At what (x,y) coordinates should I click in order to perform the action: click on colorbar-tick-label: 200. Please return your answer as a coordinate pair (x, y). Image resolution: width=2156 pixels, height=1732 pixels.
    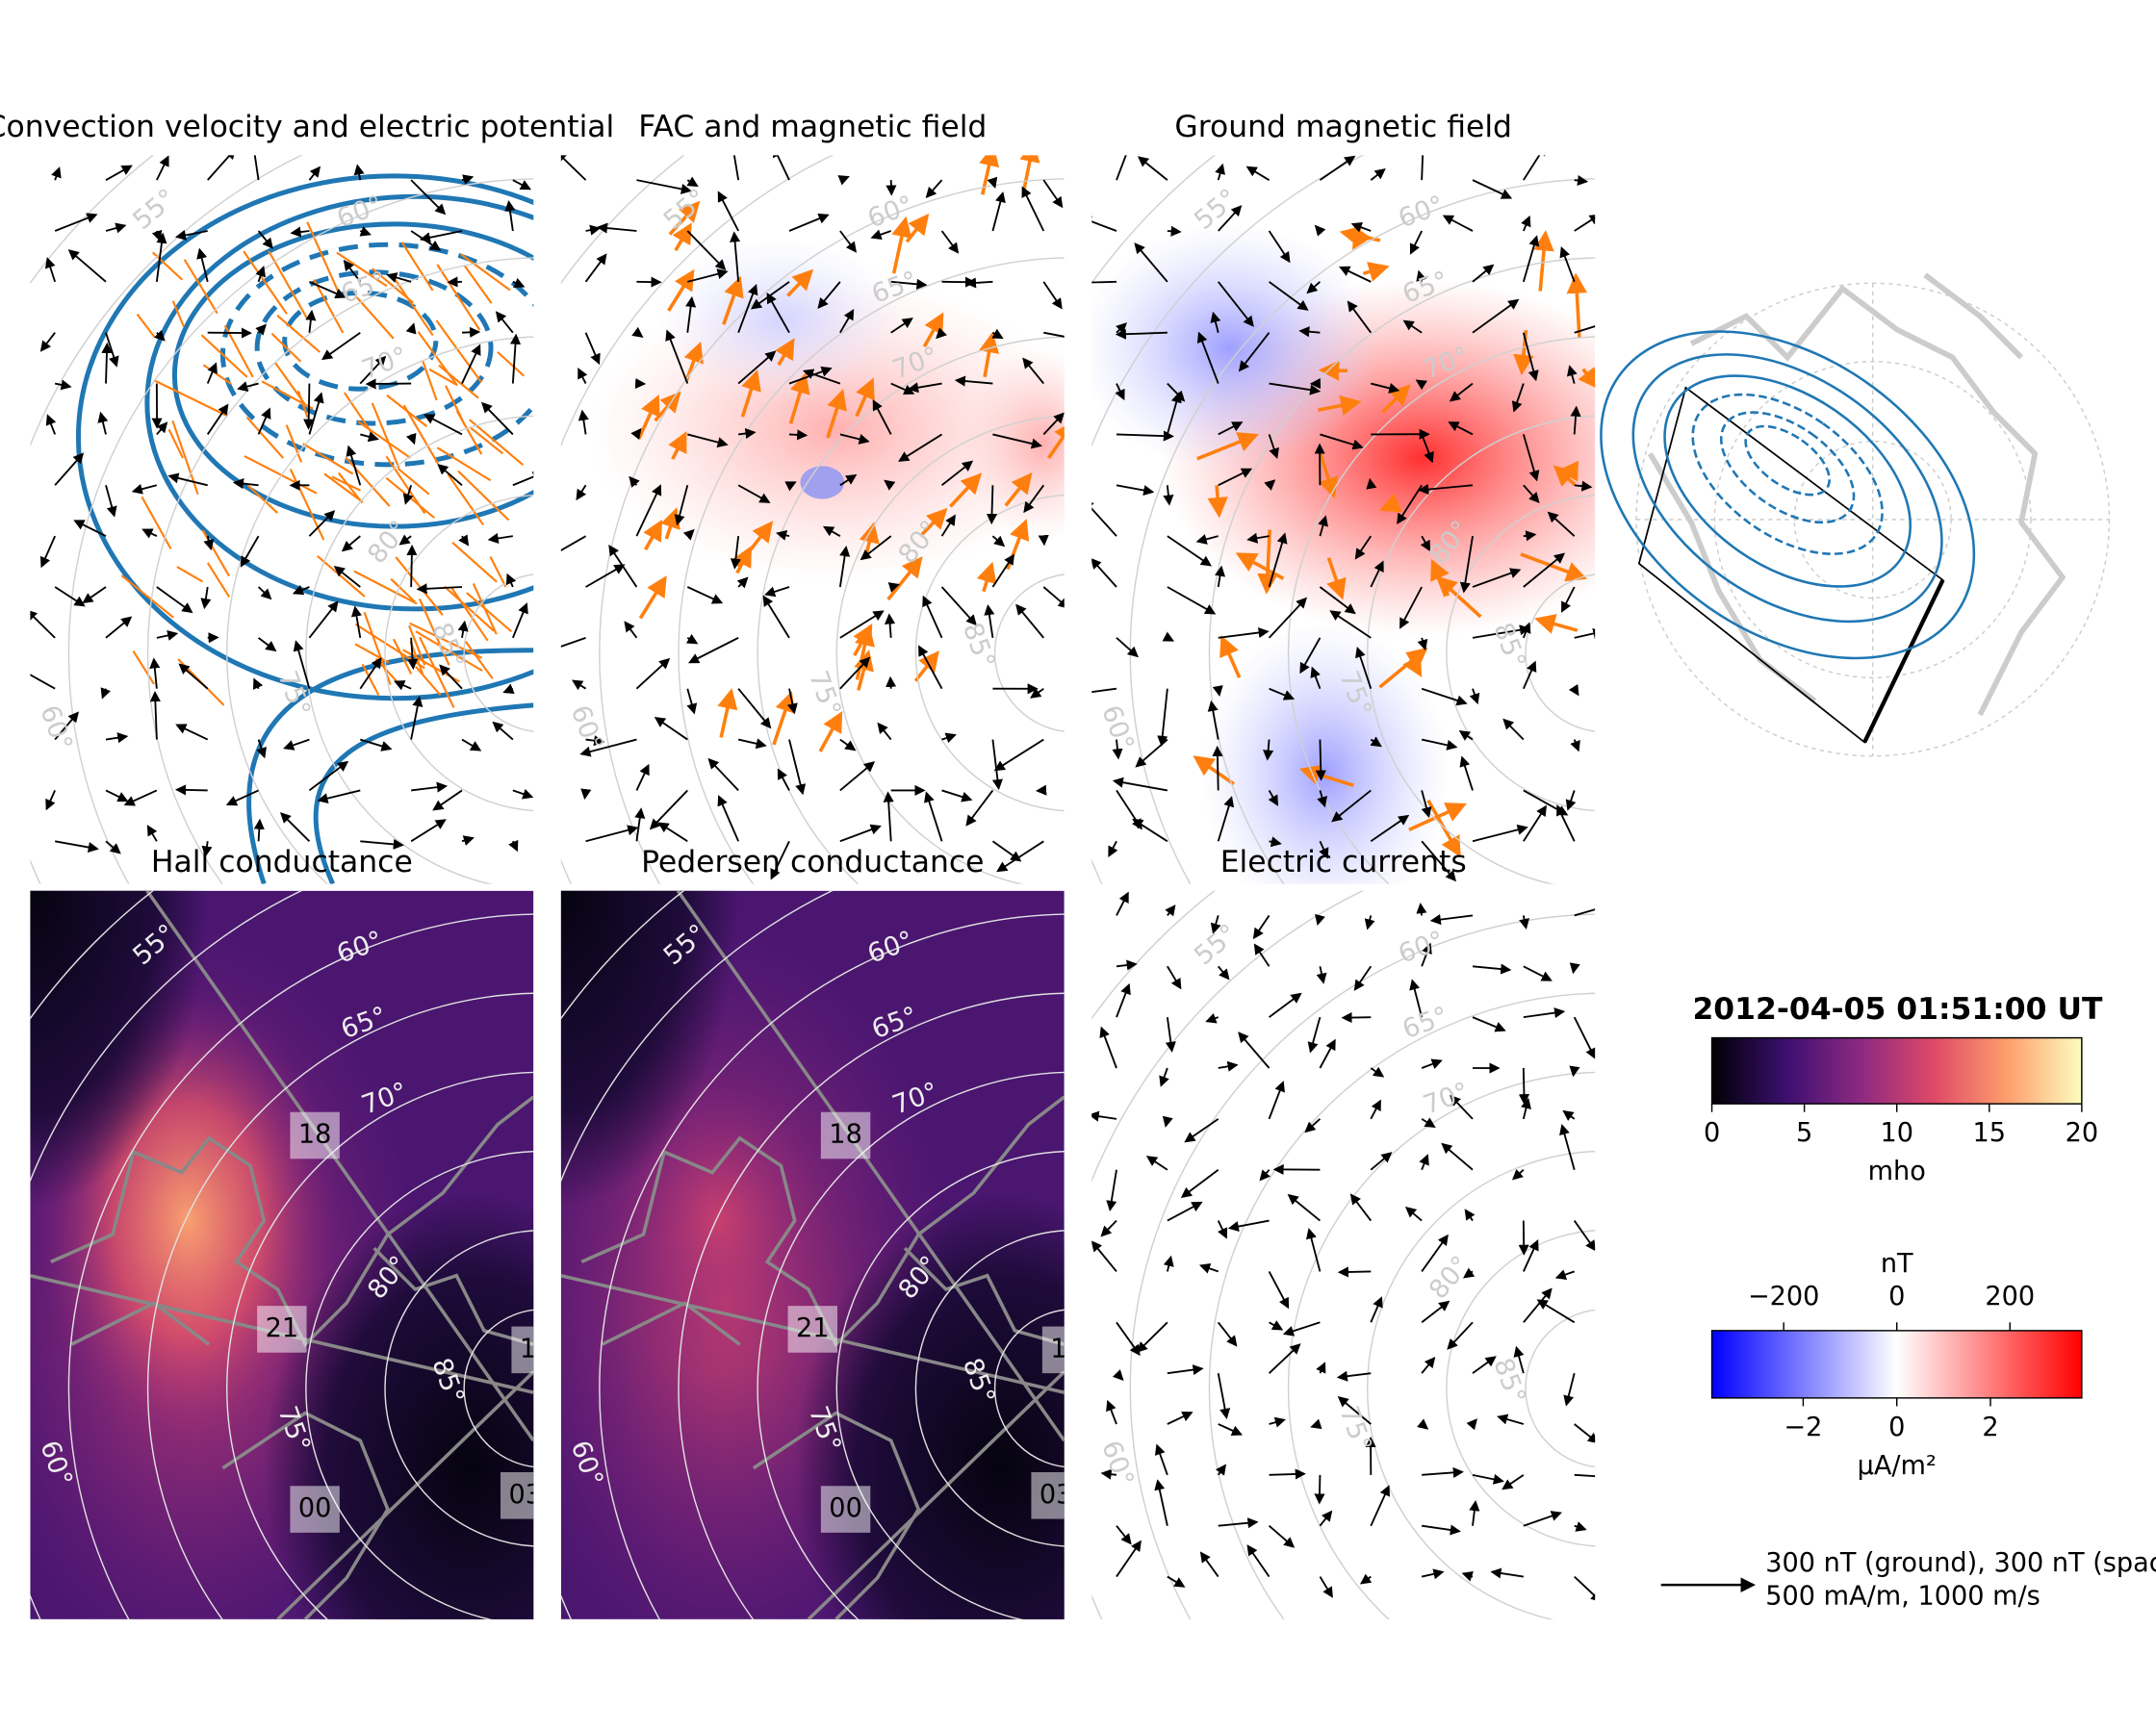
    Looking at the image, I should click on (2010, 1297).